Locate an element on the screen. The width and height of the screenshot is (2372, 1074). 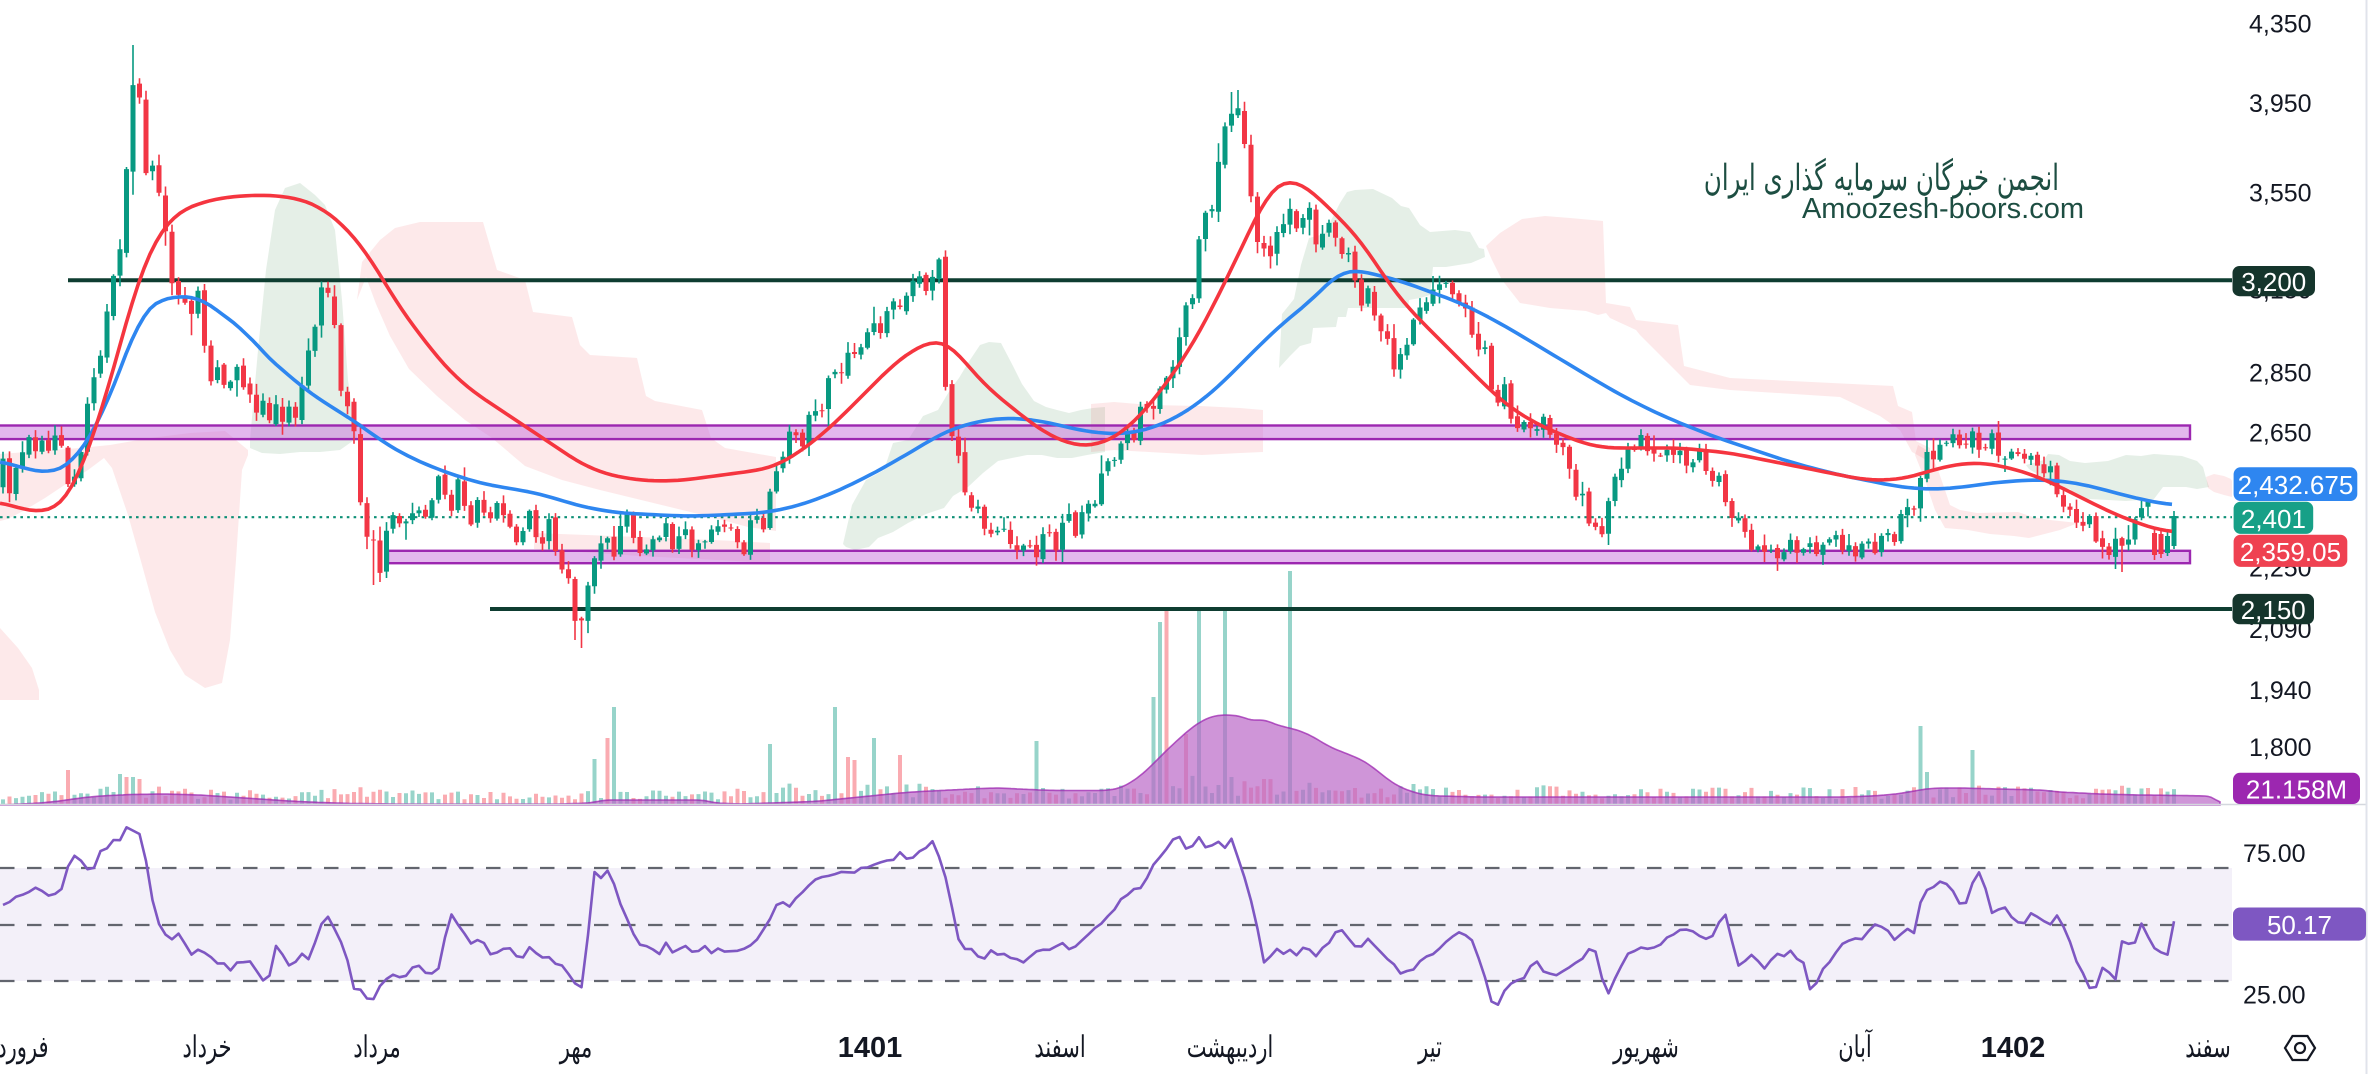
svg-text: 3,550 is located at coordinates (2280, 193).